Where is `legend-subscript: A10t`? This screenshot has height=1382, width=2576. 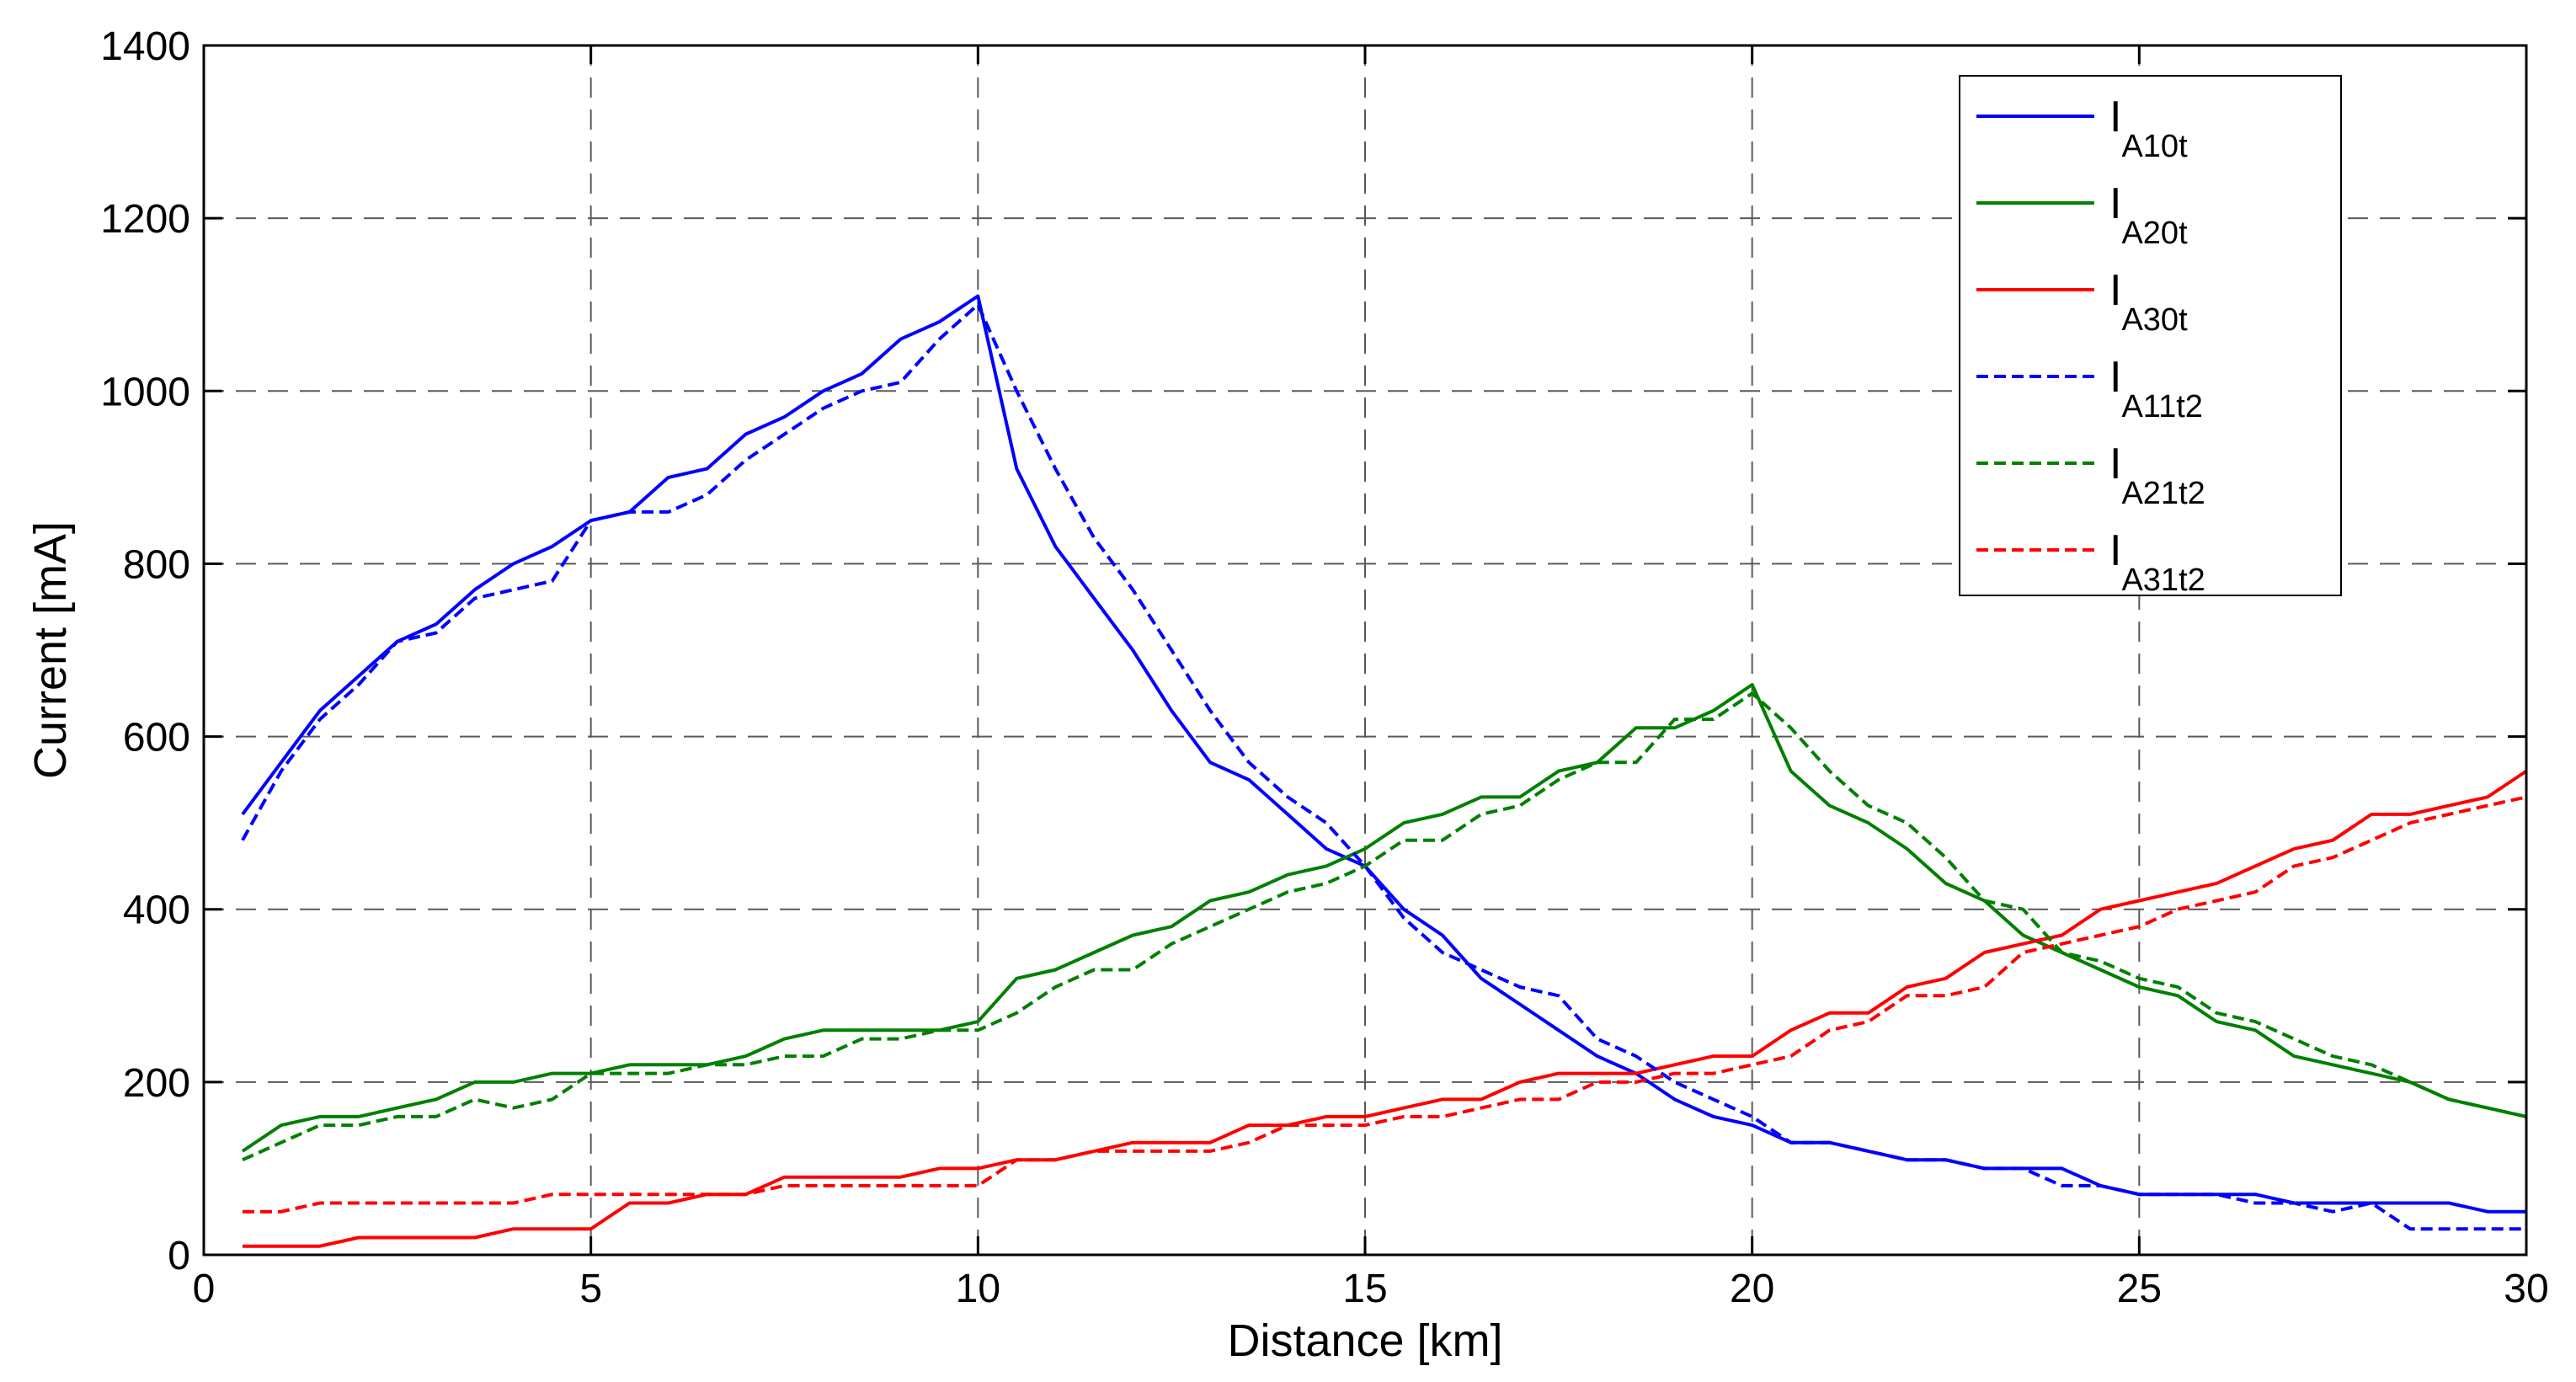 legend-subscript: A10t is located at coordinates (2154, 146).